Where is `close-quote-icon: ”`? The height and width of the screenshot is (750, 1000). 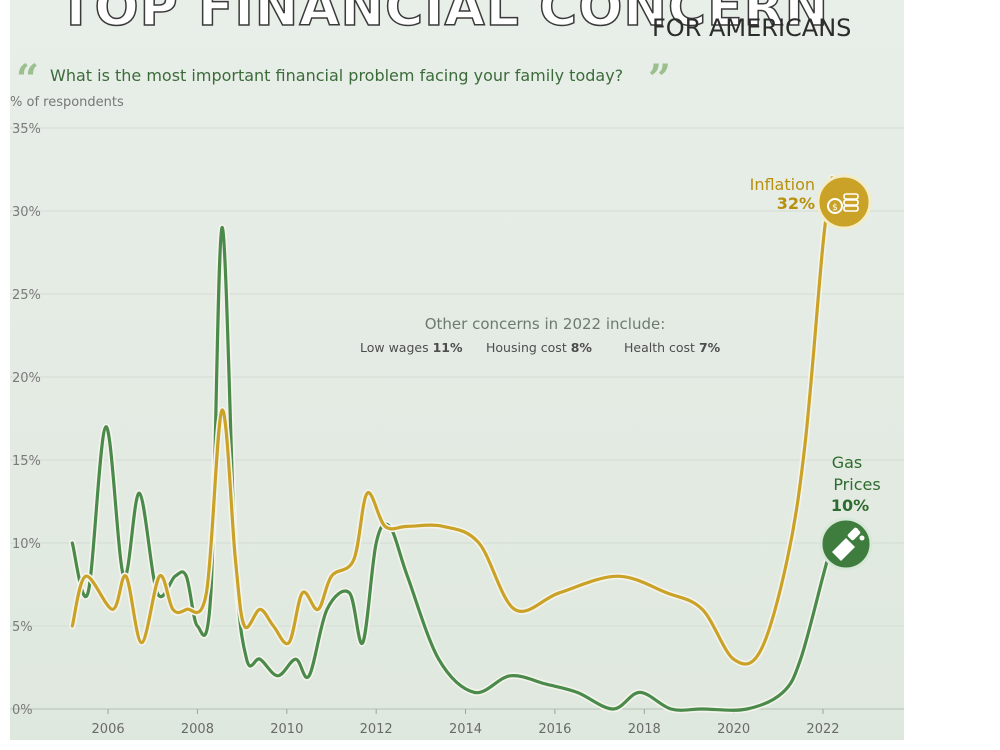
close-quote-icon: ” is located at coordinates (660, 79).